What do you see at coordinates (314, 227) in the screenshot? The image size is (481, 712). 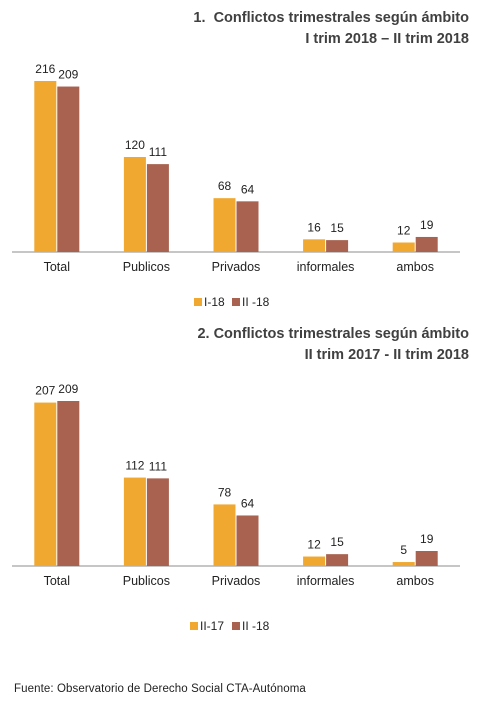 I see `chart-1-data-label-informales-series-1: 16` at bounding box center [314, 227].